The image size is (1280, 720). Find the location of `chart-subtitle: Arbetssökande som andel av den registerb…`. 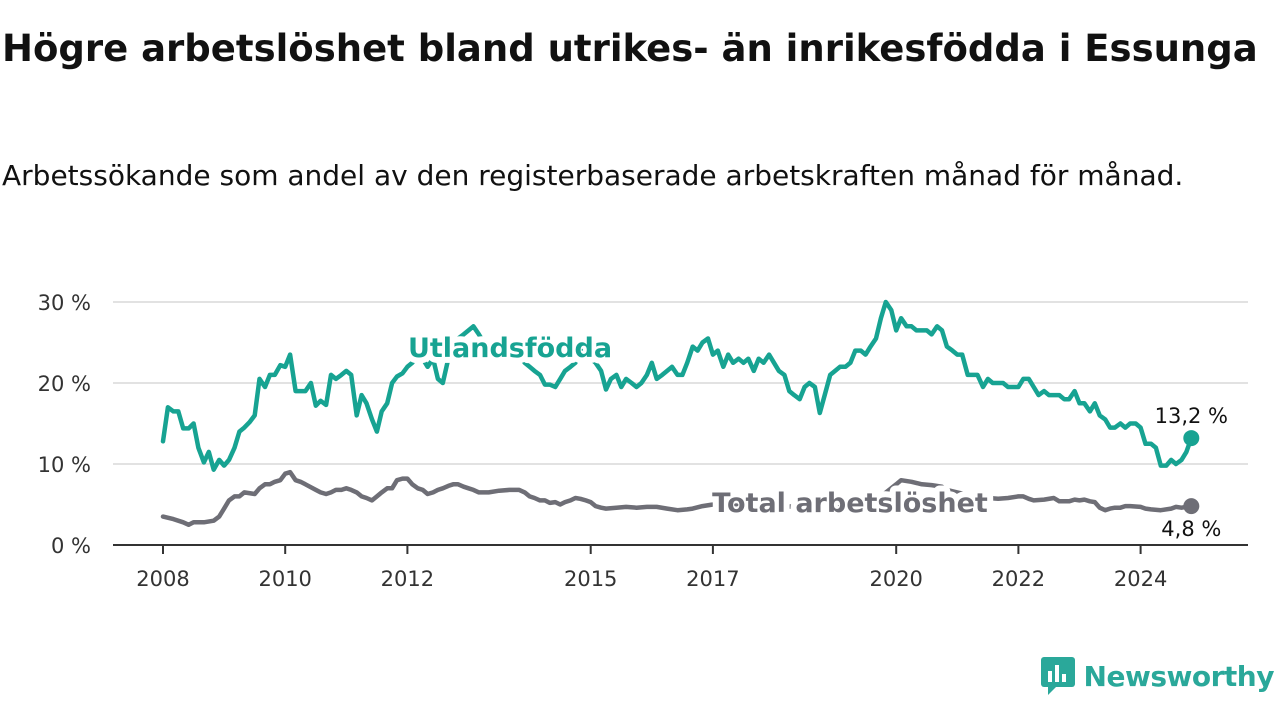

chart-subtitle: Arbetssökande som andel av den registerb… is located at coordinates (593, 175).